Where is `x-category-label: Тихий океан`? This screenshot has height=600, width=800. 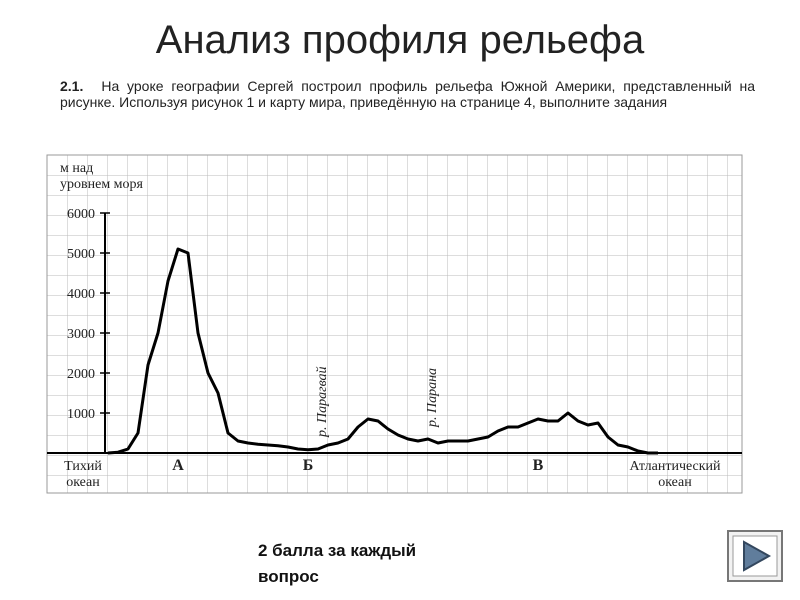
x-category-label: Тихий океан is located at coordinates (83, 474).